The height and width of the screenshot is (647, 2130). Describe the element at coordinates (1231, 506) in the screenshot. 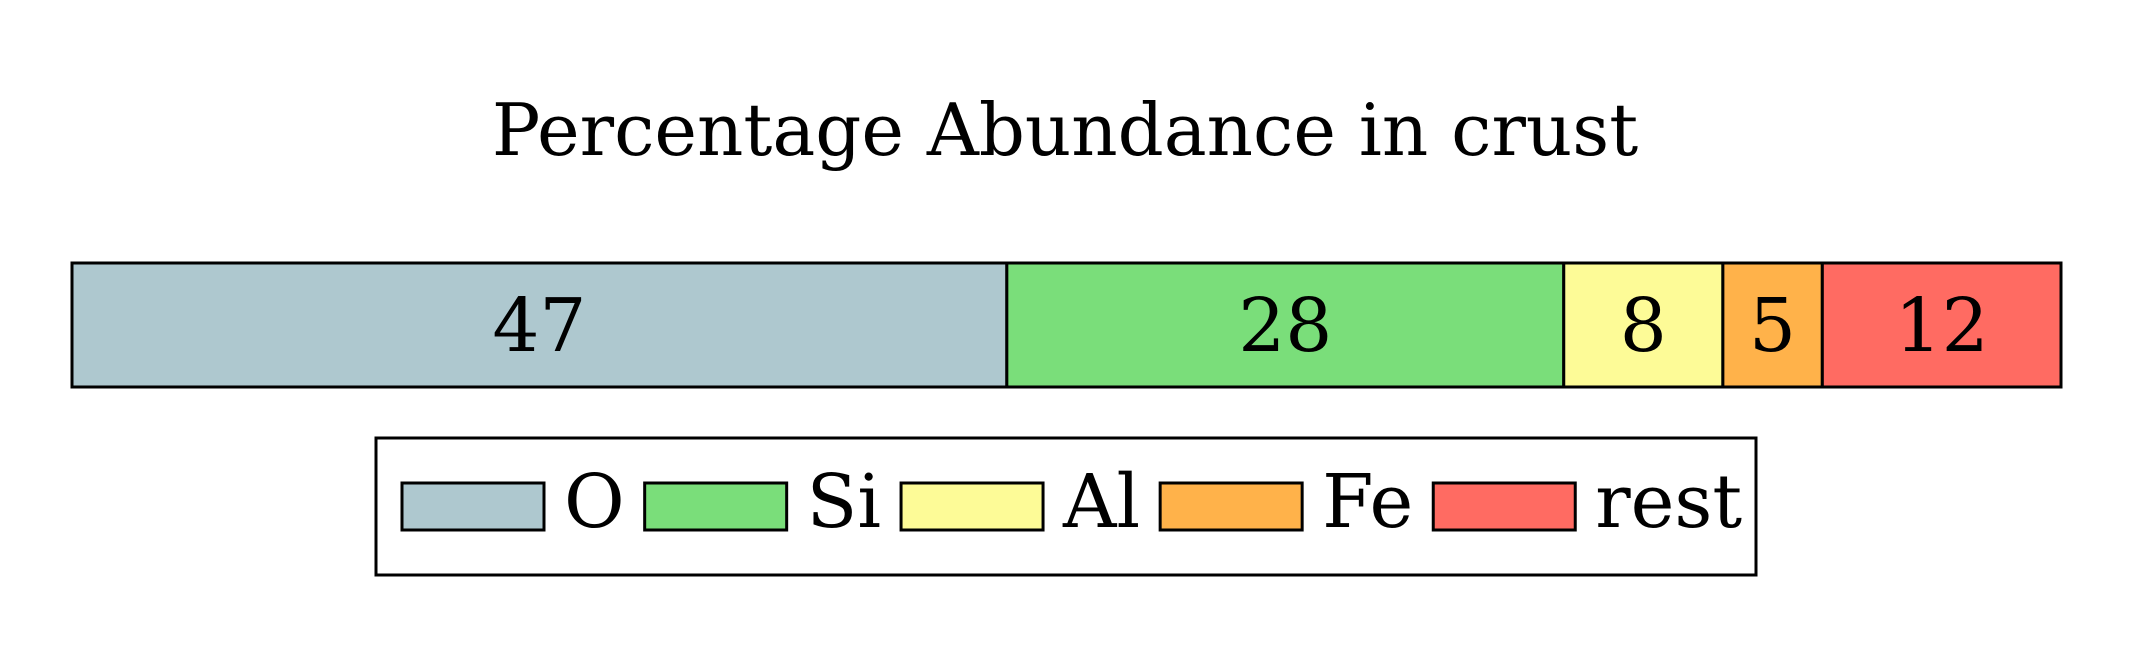

I see `legend-swatch-fe` at that location.